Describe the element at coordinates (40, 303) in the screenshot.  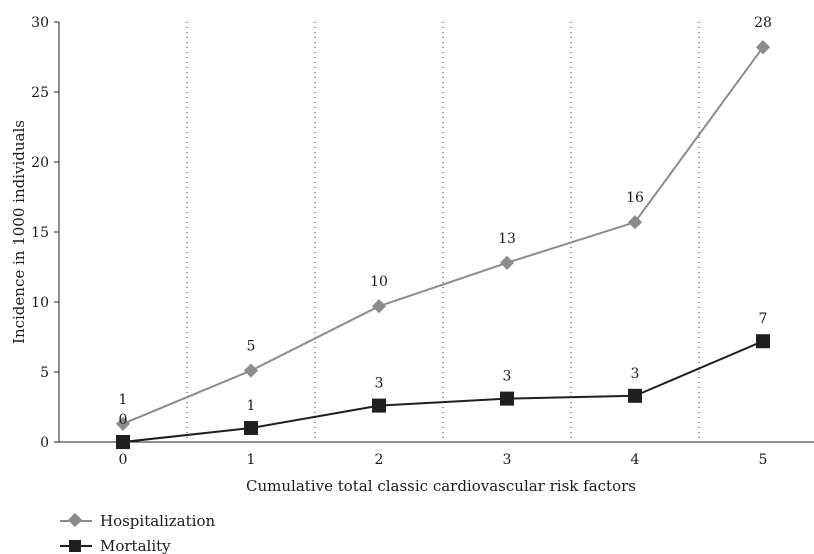
I see `y-tick-label: 10` at that location.